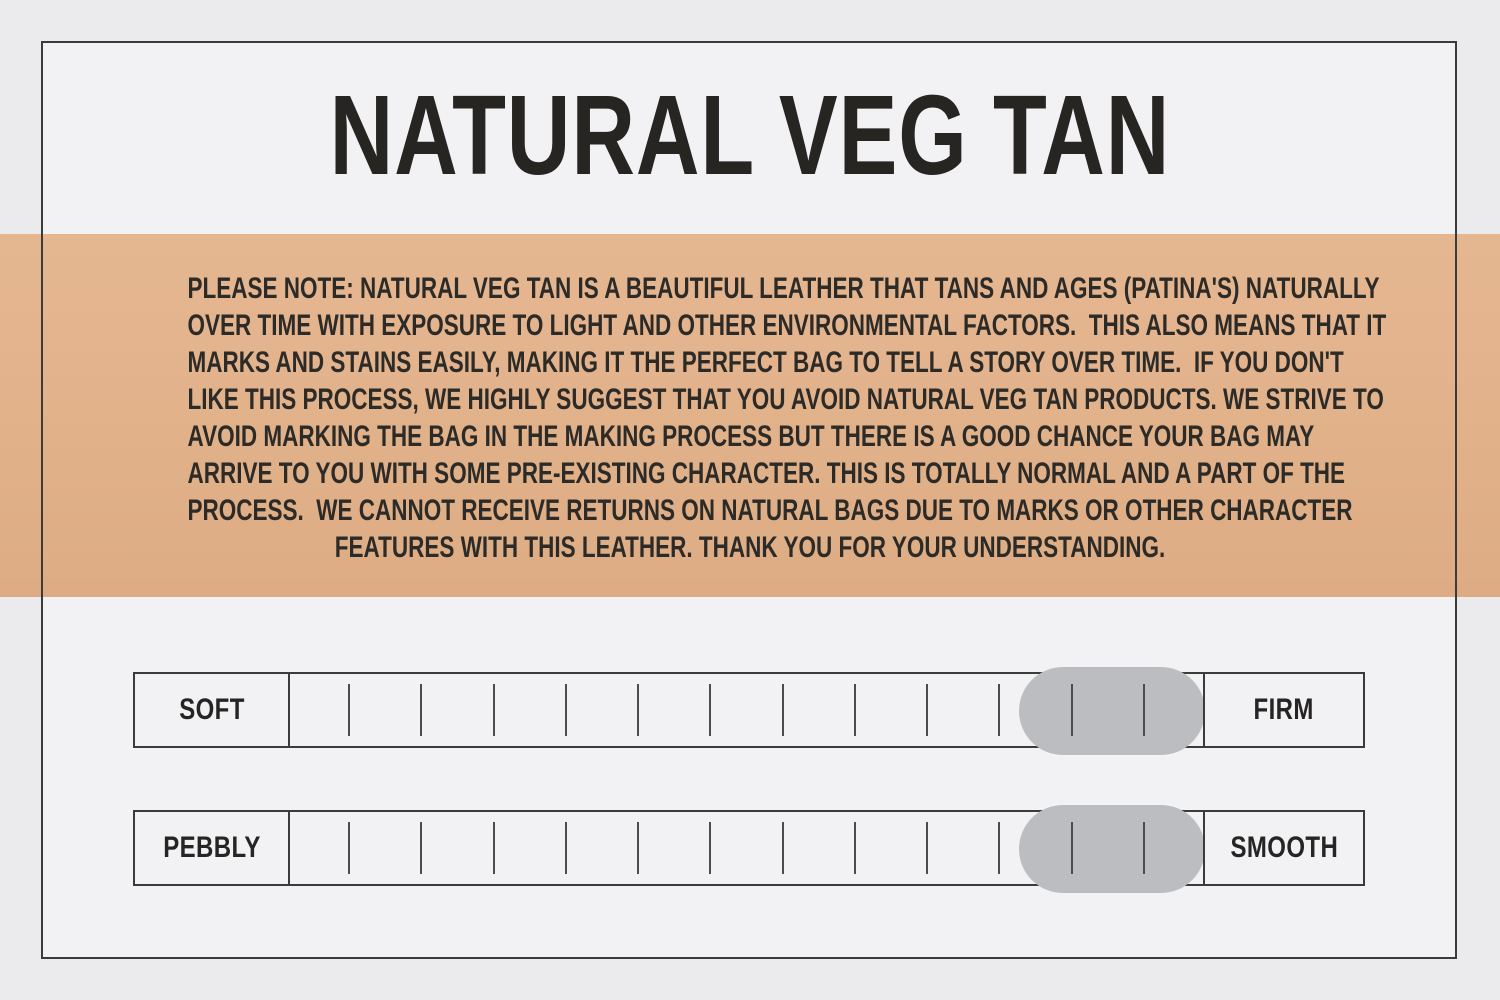 The image size is (1500, 1000). I want to click on scale-softness-ticks, so click(746, 710).